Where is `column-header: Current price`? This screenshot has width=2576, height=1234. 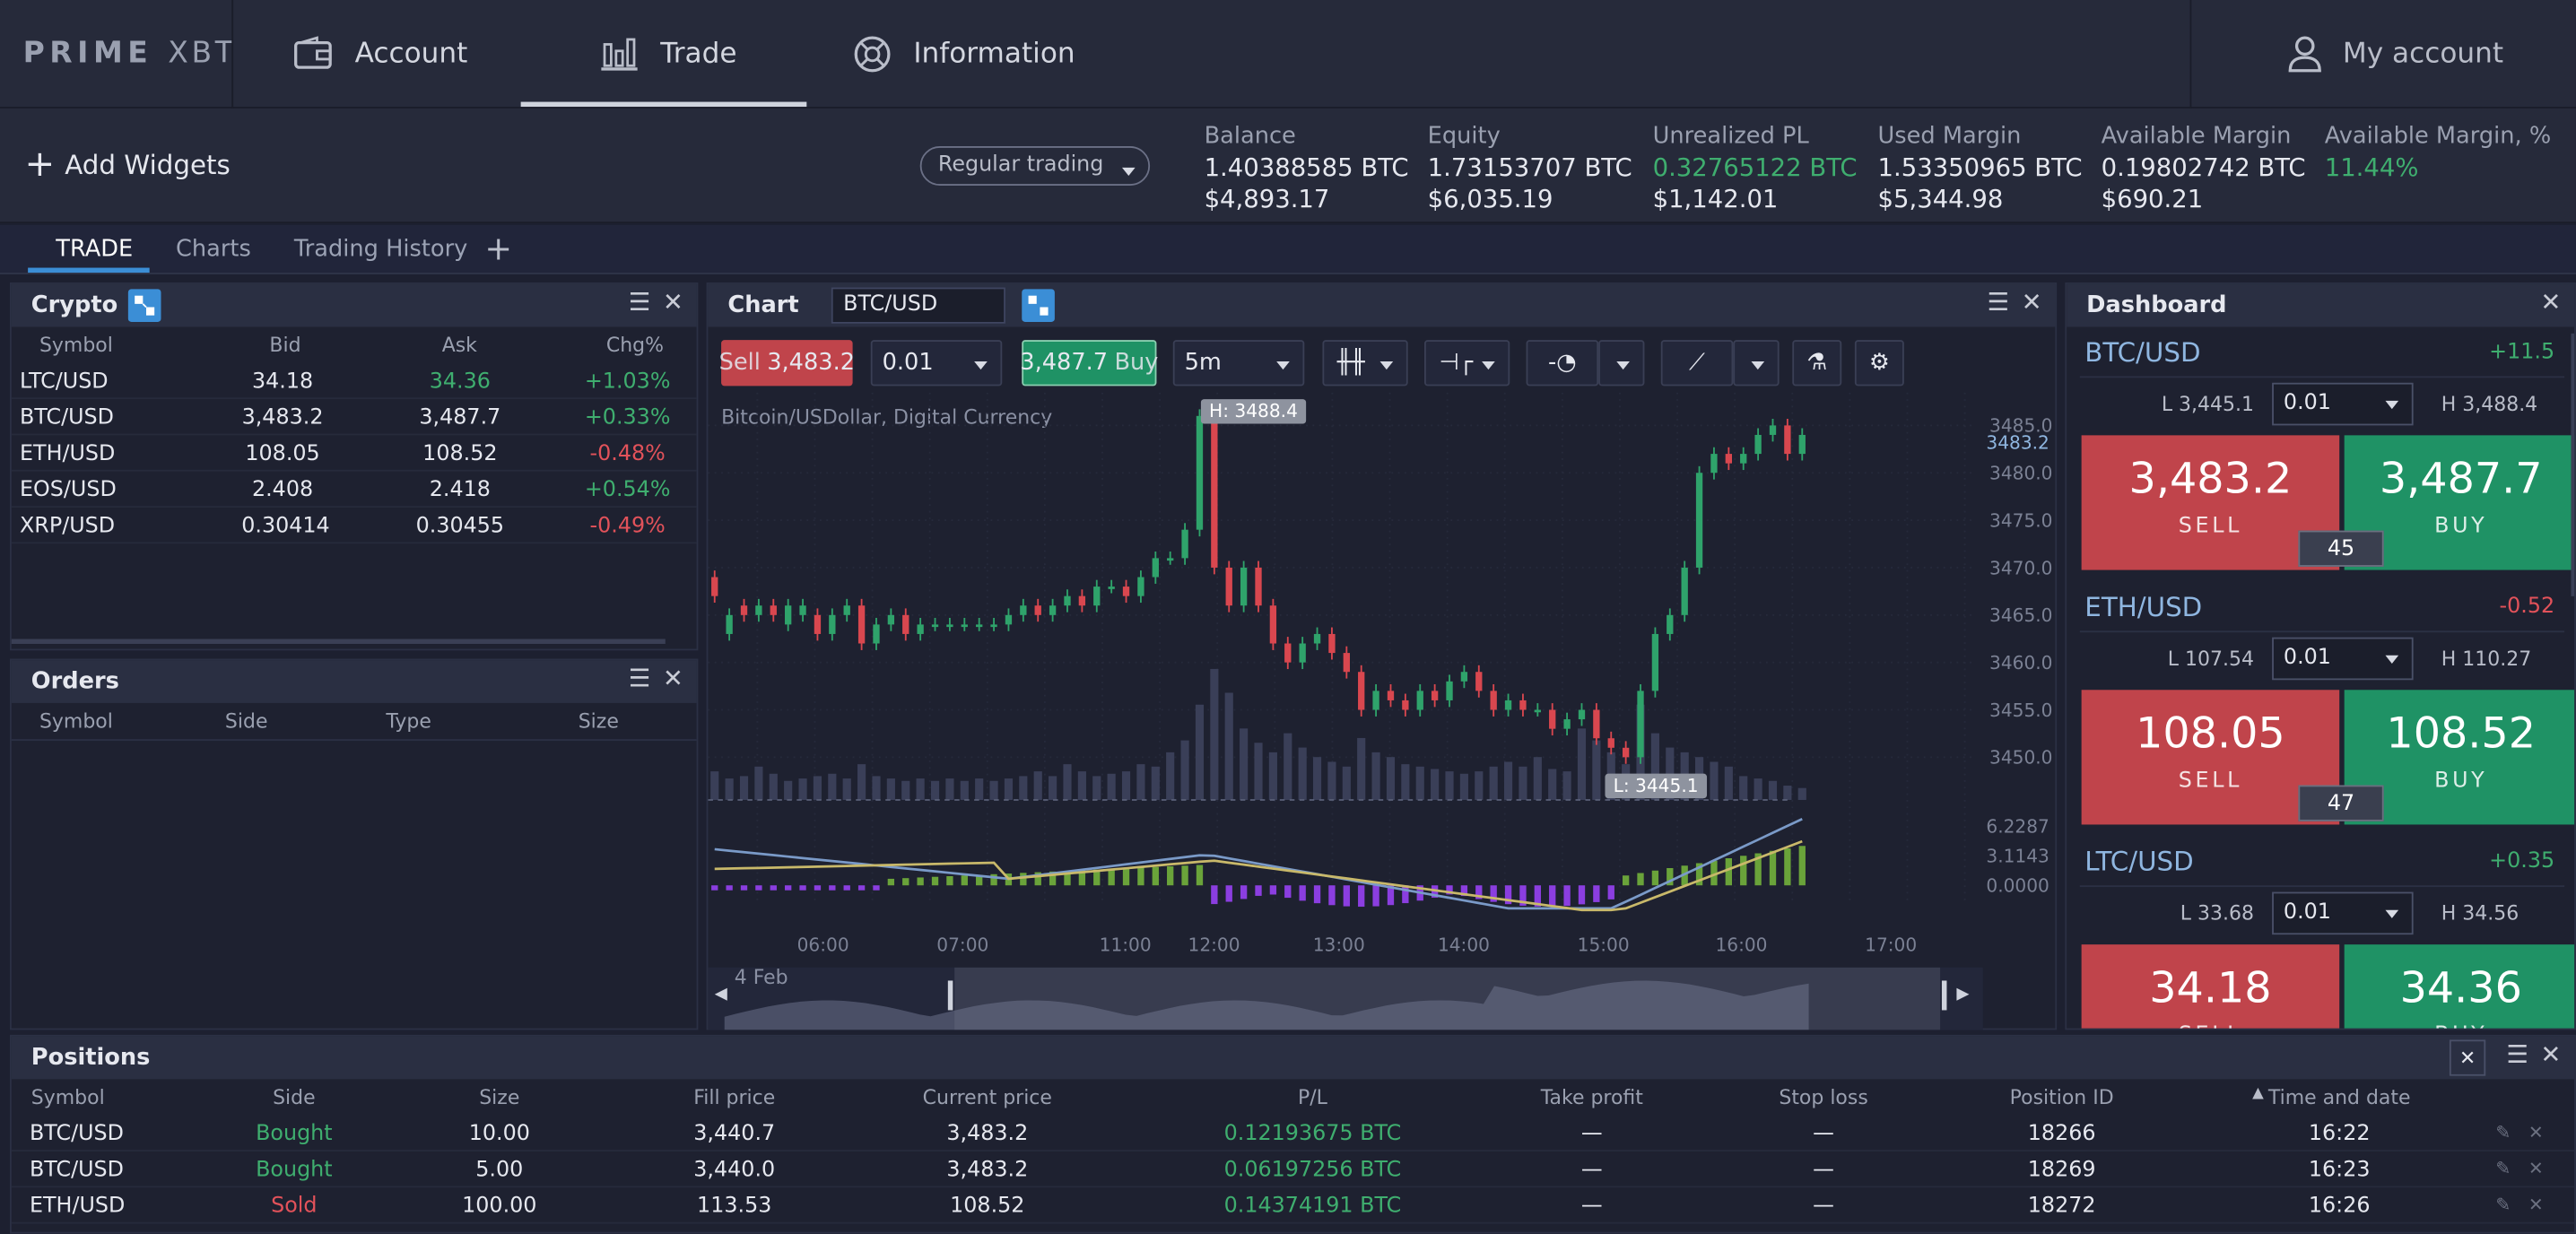 column-header: Current price is located at coordinates (987, 1097).